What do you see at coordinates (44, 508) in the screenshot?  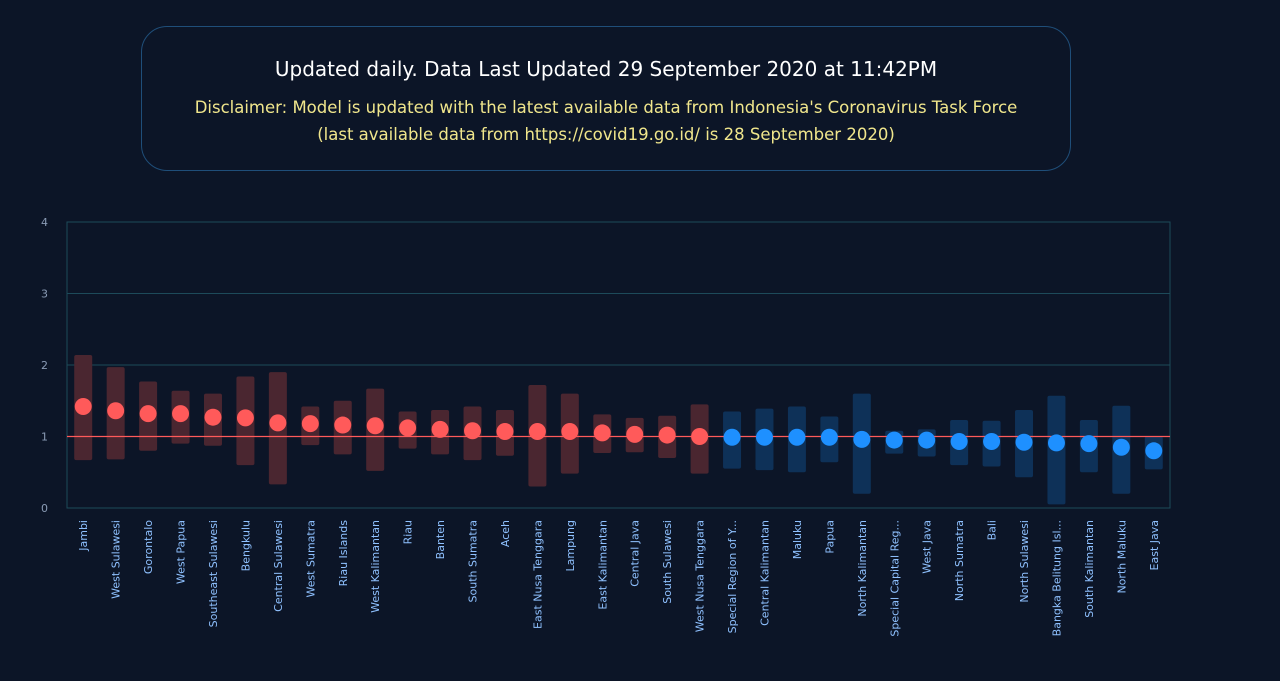 I see `y-tick-label: 0` at bounding box center [44, 508].